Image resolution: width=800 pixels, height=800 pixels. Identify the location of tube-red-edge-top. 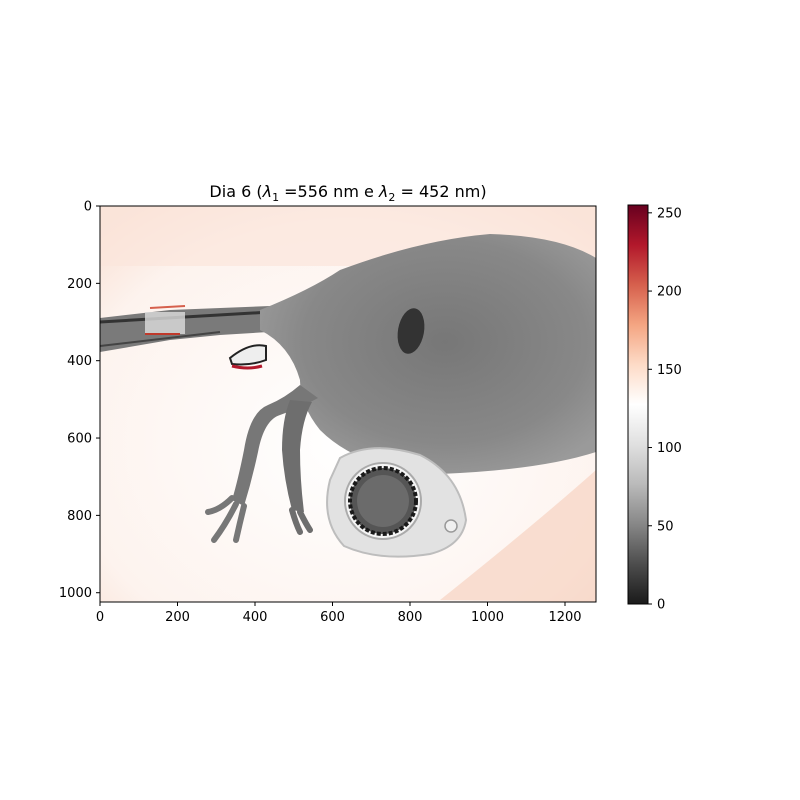
(167, 307).